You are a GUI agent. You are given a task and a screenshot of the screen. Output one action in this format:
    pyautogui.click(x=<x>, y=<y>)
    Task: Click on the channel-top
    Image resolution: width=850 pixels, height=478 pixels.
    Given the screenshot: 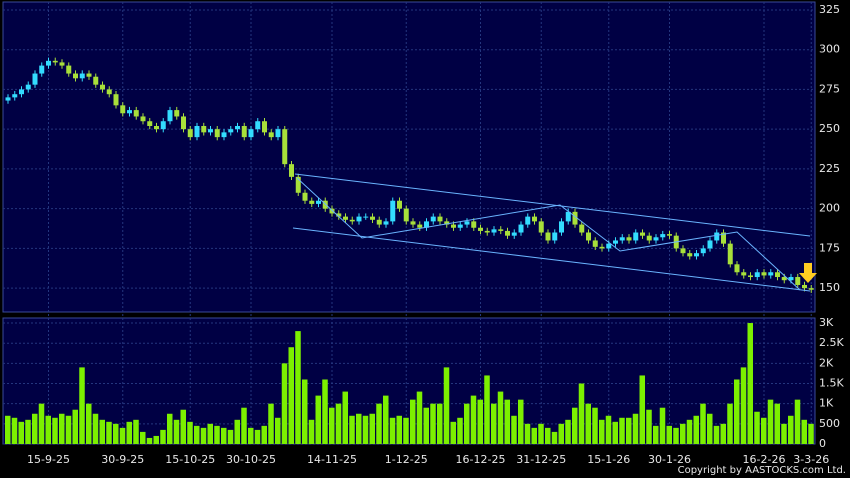 What is the action you would take?
    pyautogui.click(x=552, y=205)
    